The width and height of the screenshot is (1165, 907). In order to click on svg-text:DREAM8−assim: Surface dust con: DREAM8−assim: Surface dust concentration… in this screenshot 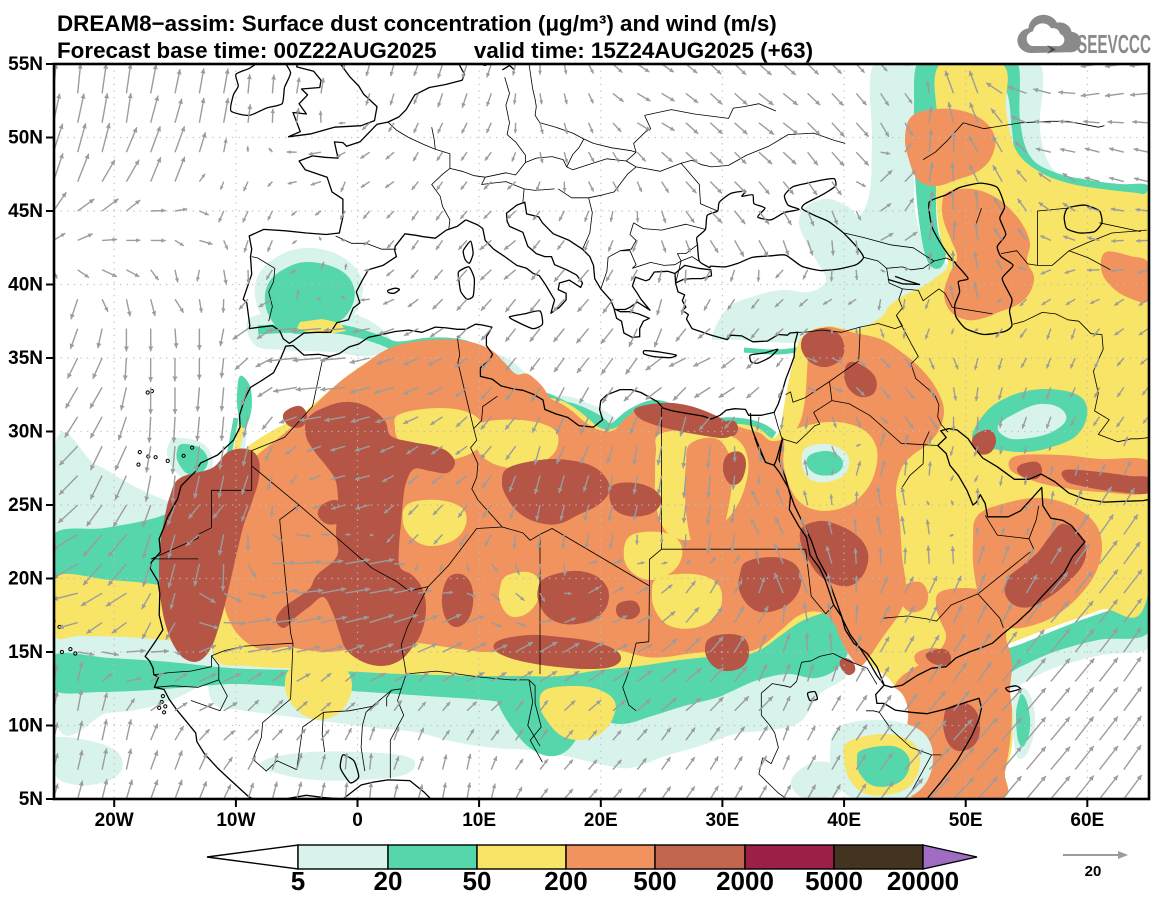, I will do `click(417, 23)`.